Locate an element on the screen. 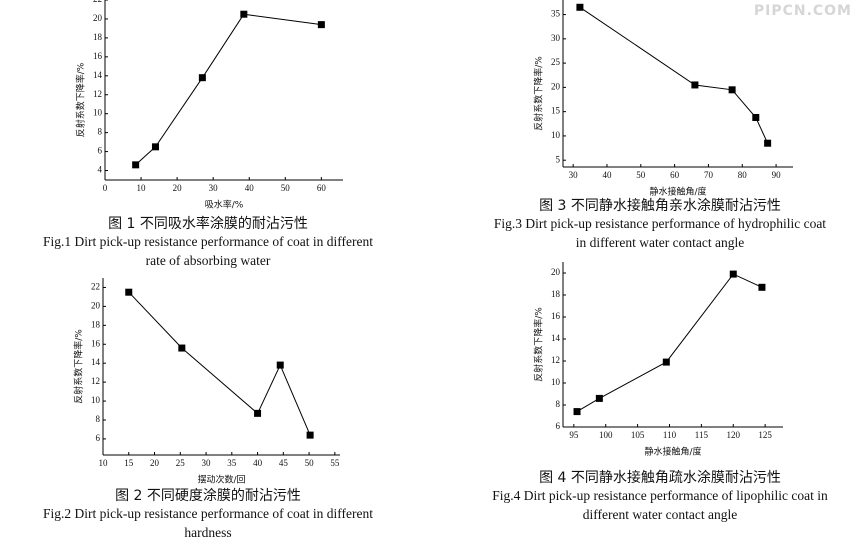  x-tick-label: 125 is located at coordinates (765, 435).